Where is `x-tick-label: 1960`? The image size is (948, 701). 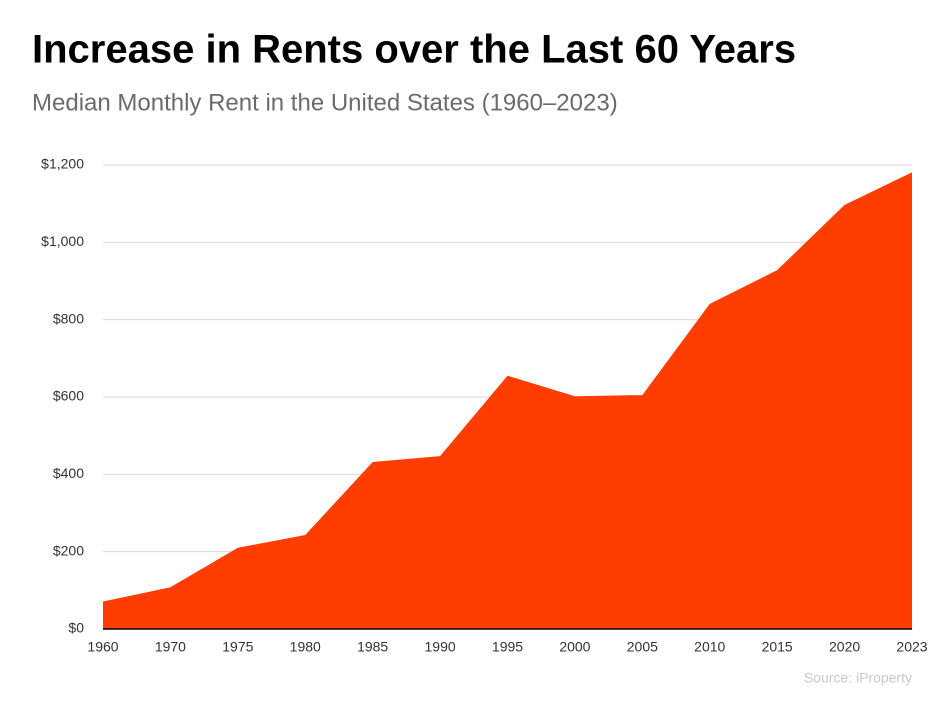
x-tick-label: 1960 is located at coordinates (102, 647).